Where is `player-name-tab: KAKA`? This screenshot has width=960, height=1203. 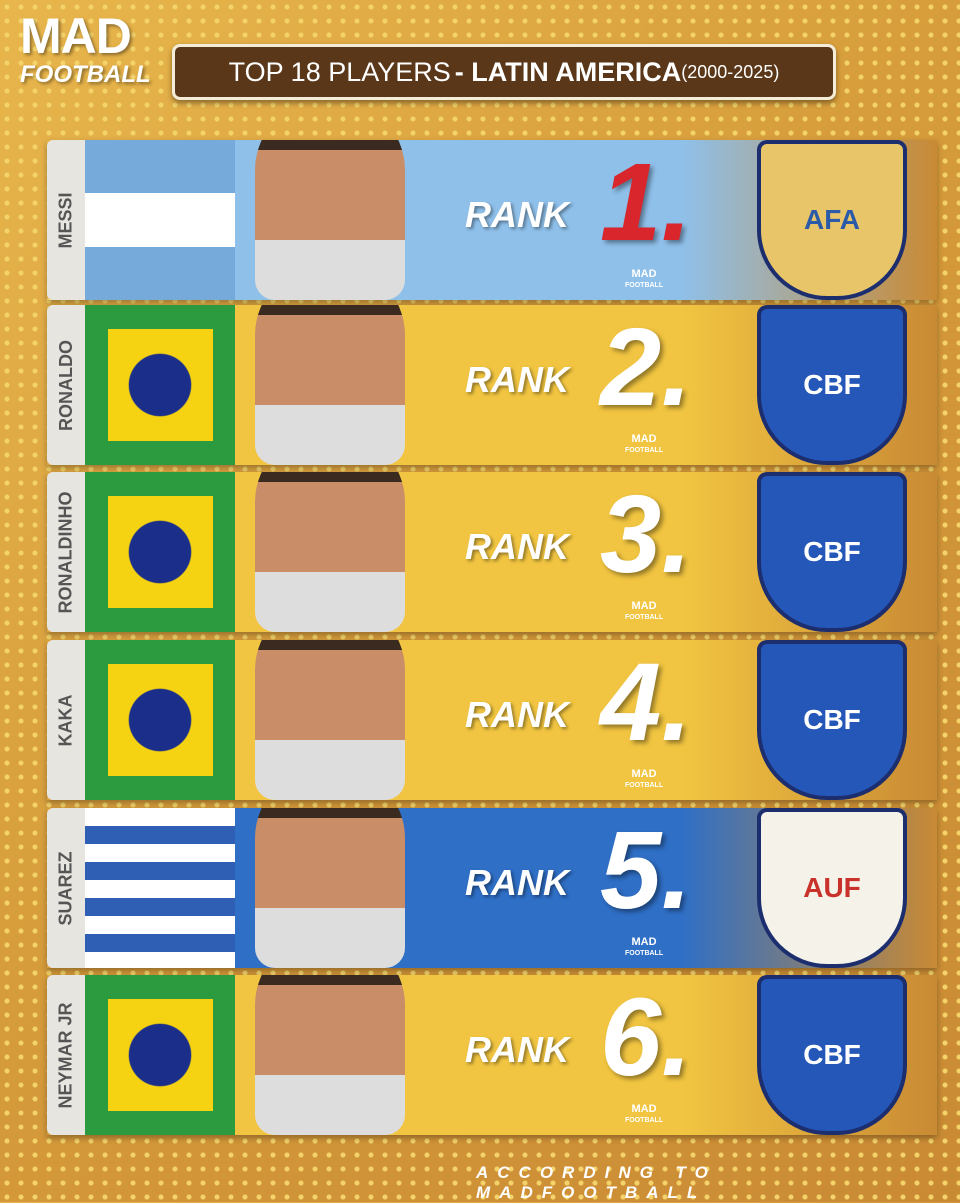
player-name-tab: KAKA is located at coordinates (66, 720).